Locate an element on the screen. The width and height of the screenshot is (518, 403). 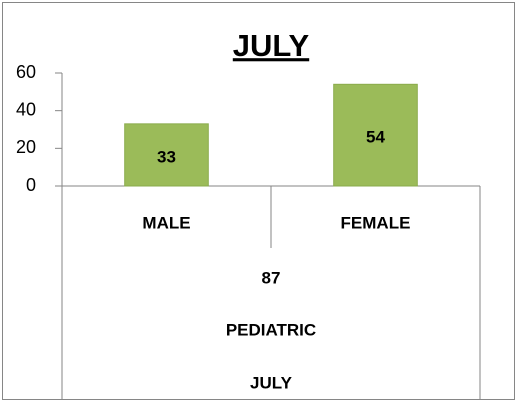
y-tick-label: 40 is located at coordinates (26, 109).